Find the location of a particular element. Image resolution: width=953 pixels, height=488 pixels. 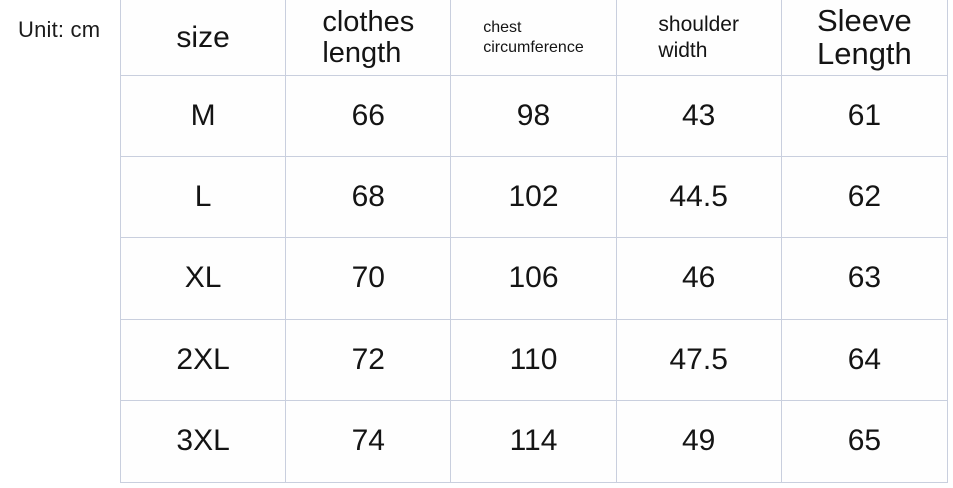

table-cell: 62 is located at coordinates (864, 198).